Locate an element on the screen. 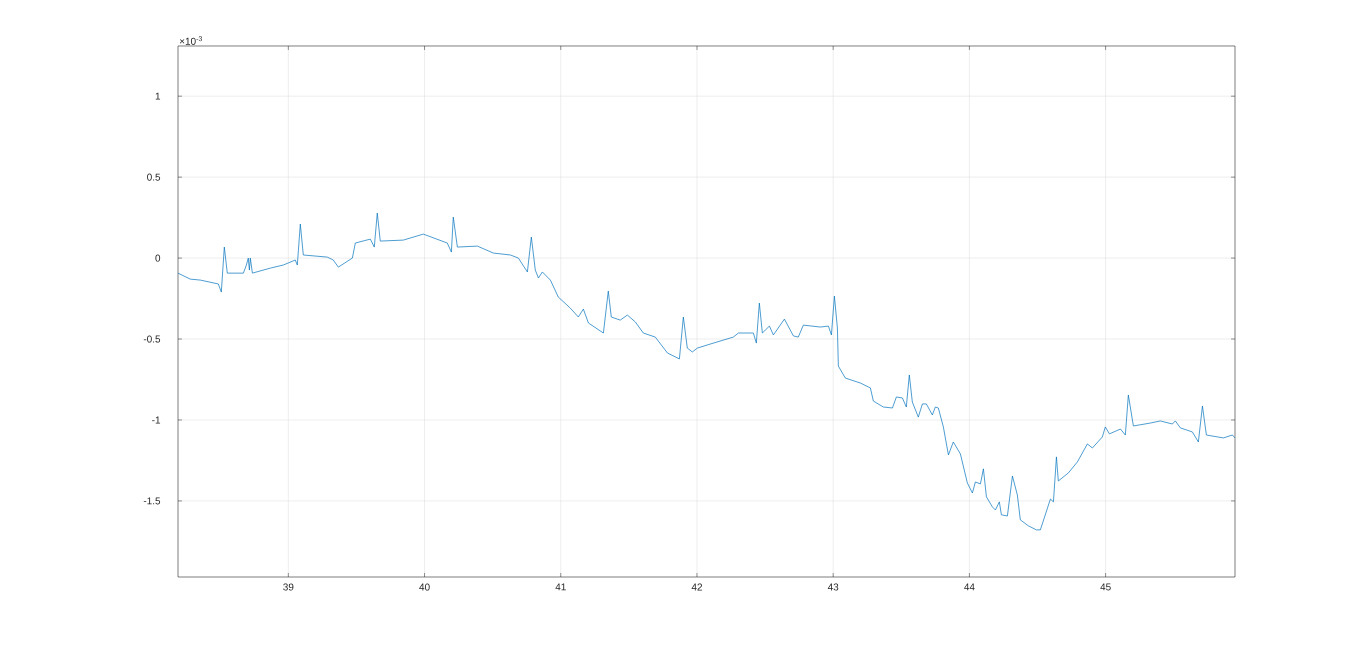  y-tick-label: -0.5 is located at coordinates (152, 339).